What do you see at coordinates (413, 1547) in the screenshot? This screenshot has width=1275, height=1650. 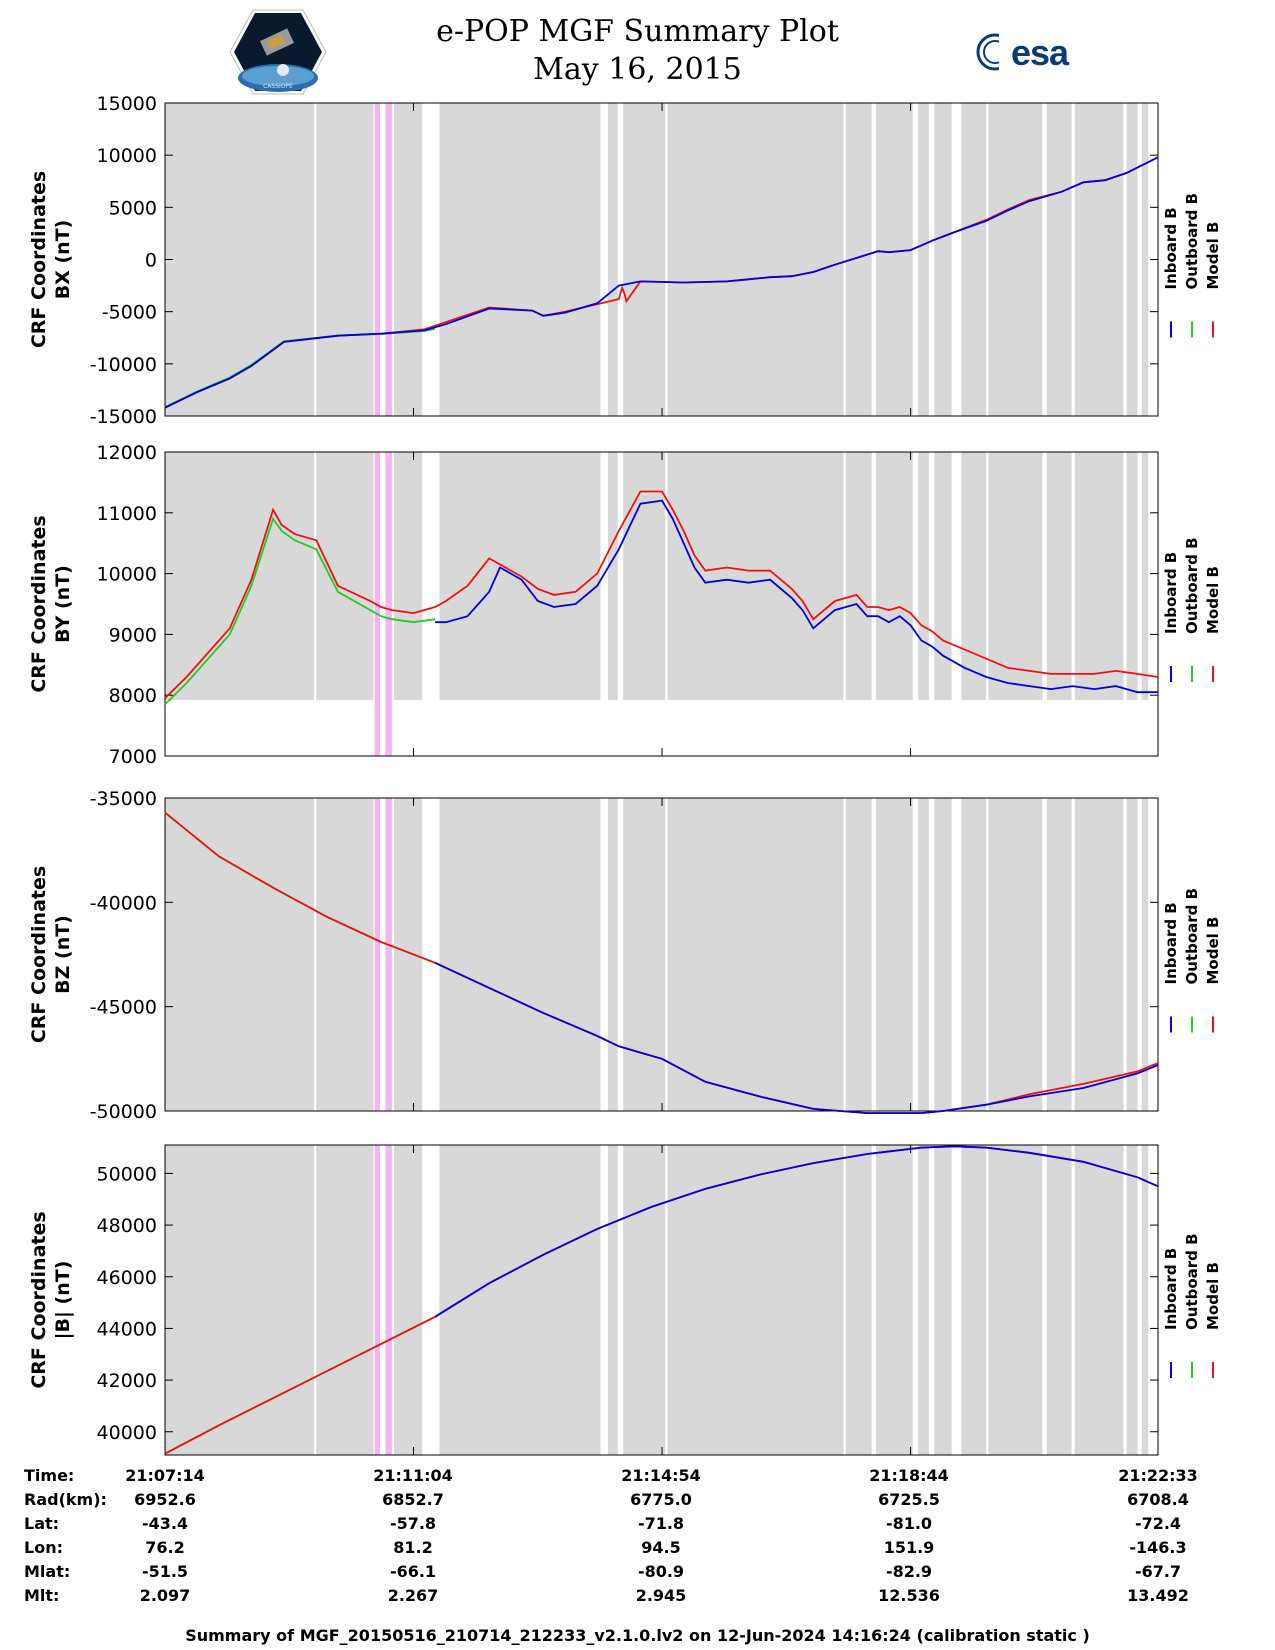 I see `ephemeris-value: 81.2` at bounding box center [413, 1547].